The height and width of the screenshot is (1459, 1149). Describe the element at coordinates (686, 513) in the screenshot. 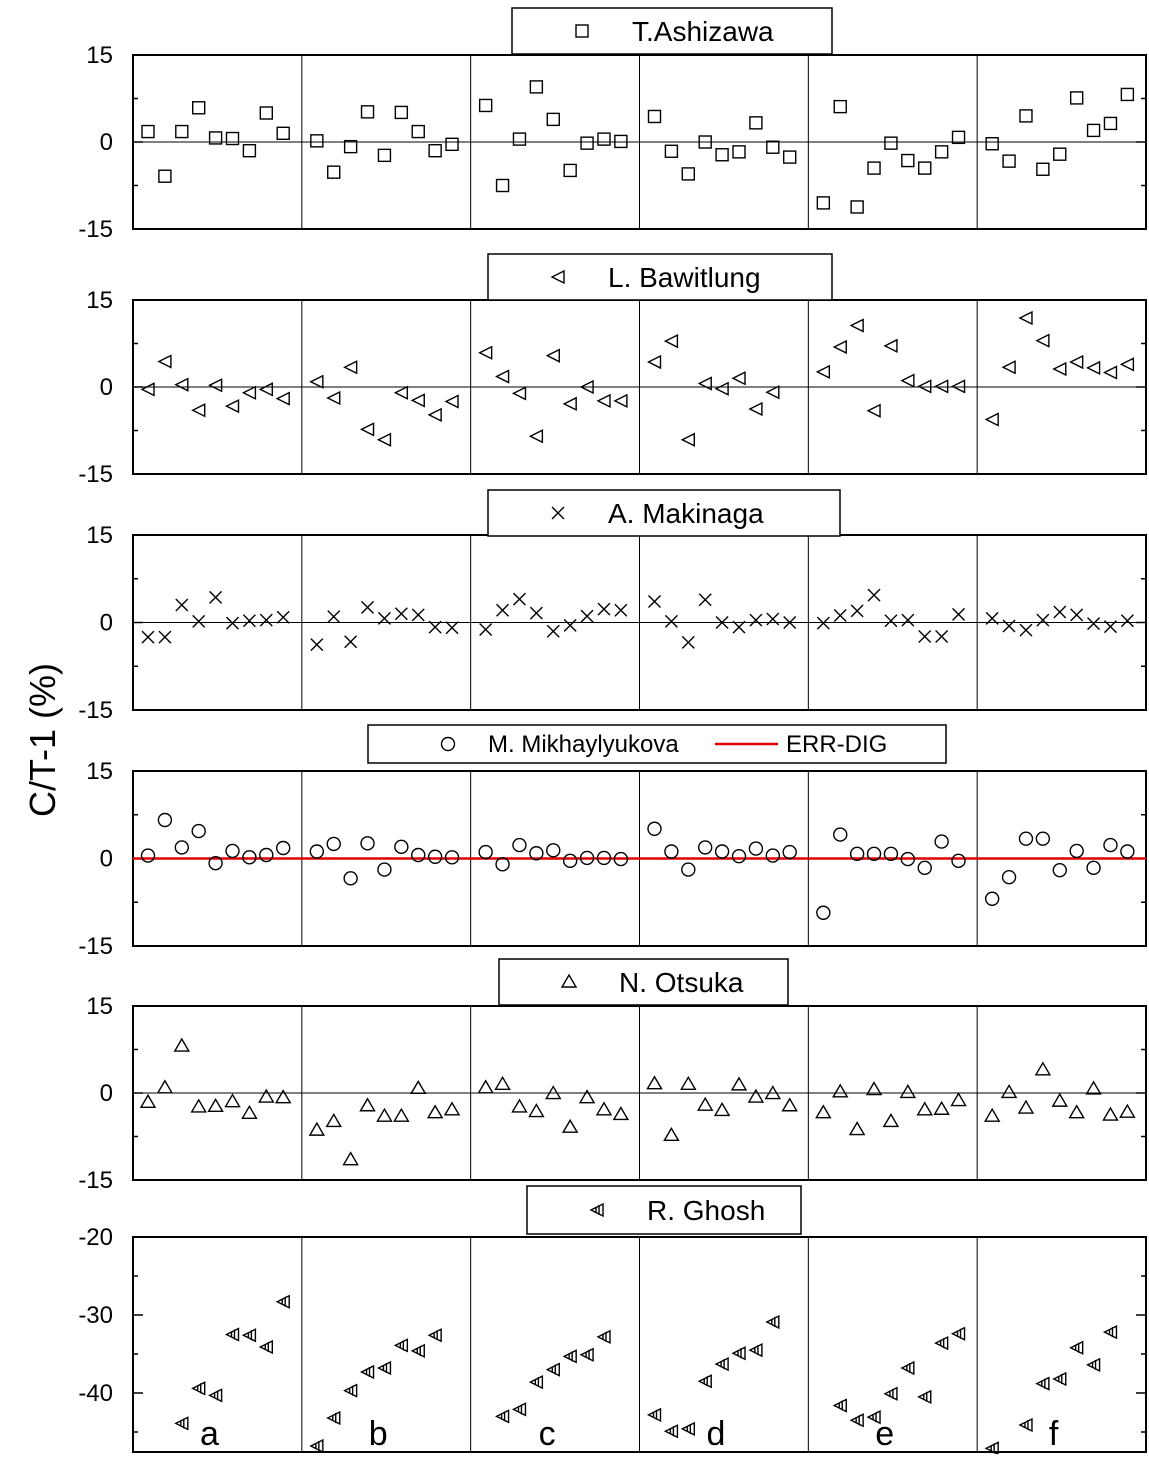

I see `legend-label: A. Makinaga` at that location.